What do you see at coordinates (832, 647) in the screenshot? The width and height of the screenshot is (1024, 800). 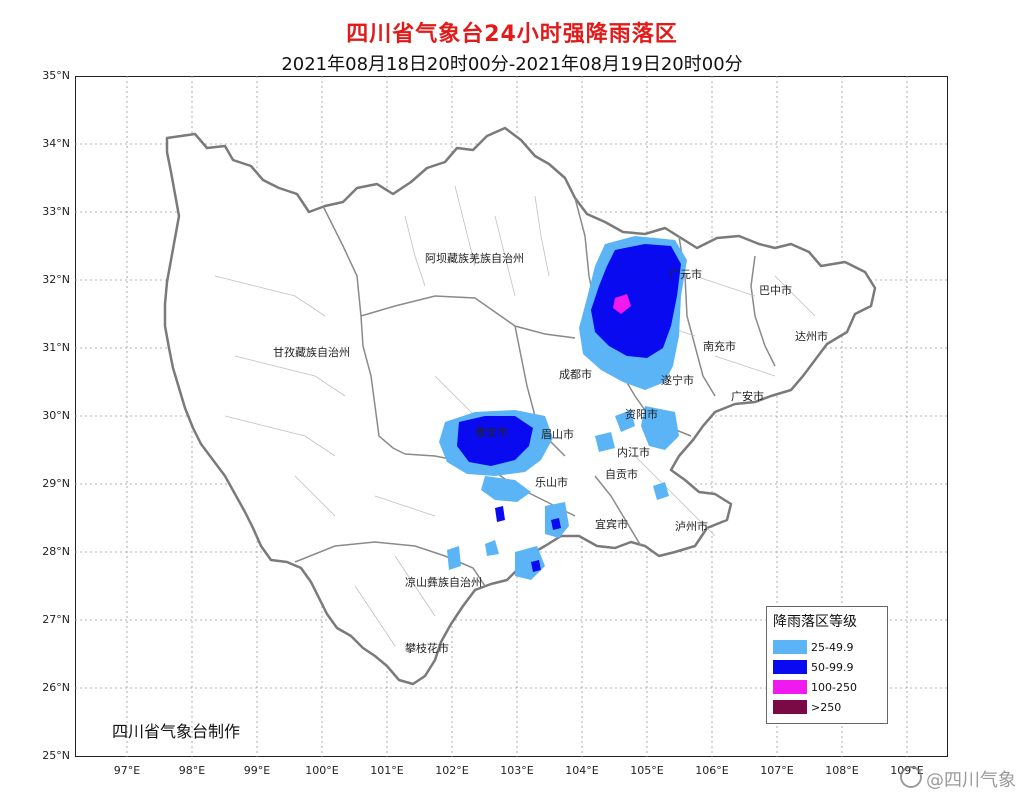 I see `legend-label: 25-49.9` at bounding box center [832, 647].